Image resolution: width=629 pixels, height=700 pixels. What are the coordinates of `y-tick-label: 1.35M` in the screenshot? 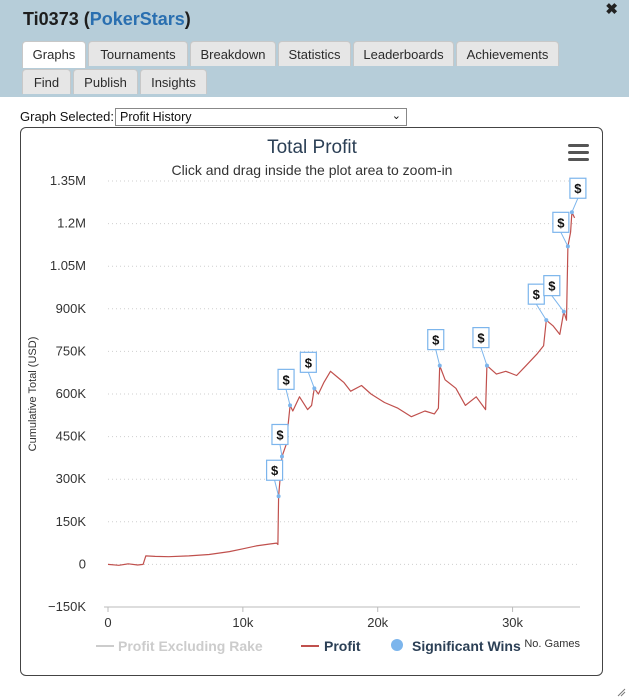 It's located at (68, 180).